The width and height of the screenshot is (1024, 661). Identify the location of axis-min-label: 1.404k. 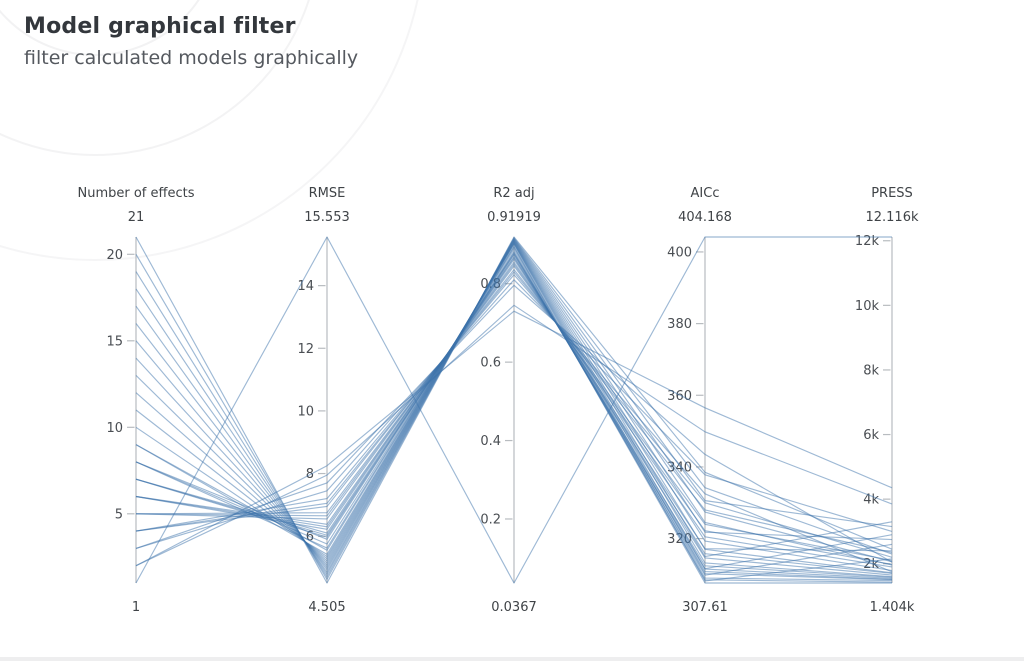
(892, 607).